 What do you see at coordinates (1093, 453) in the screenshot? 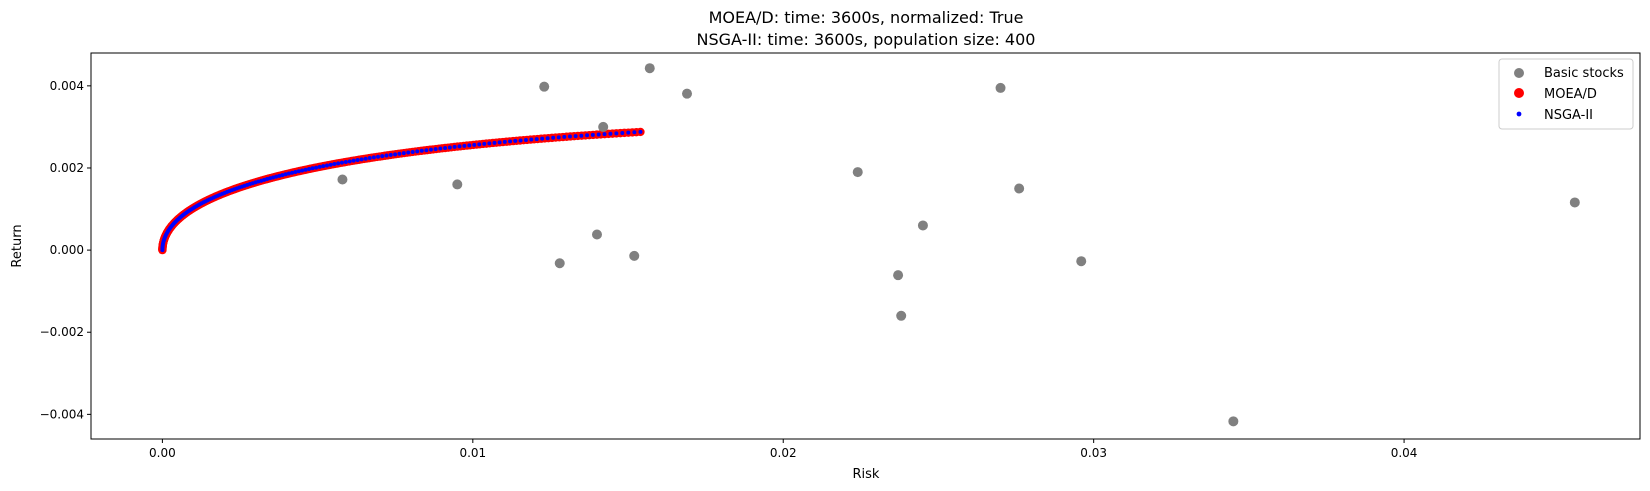
I see `x-tick-label: 0.03` at bounding box center [1093, 453].